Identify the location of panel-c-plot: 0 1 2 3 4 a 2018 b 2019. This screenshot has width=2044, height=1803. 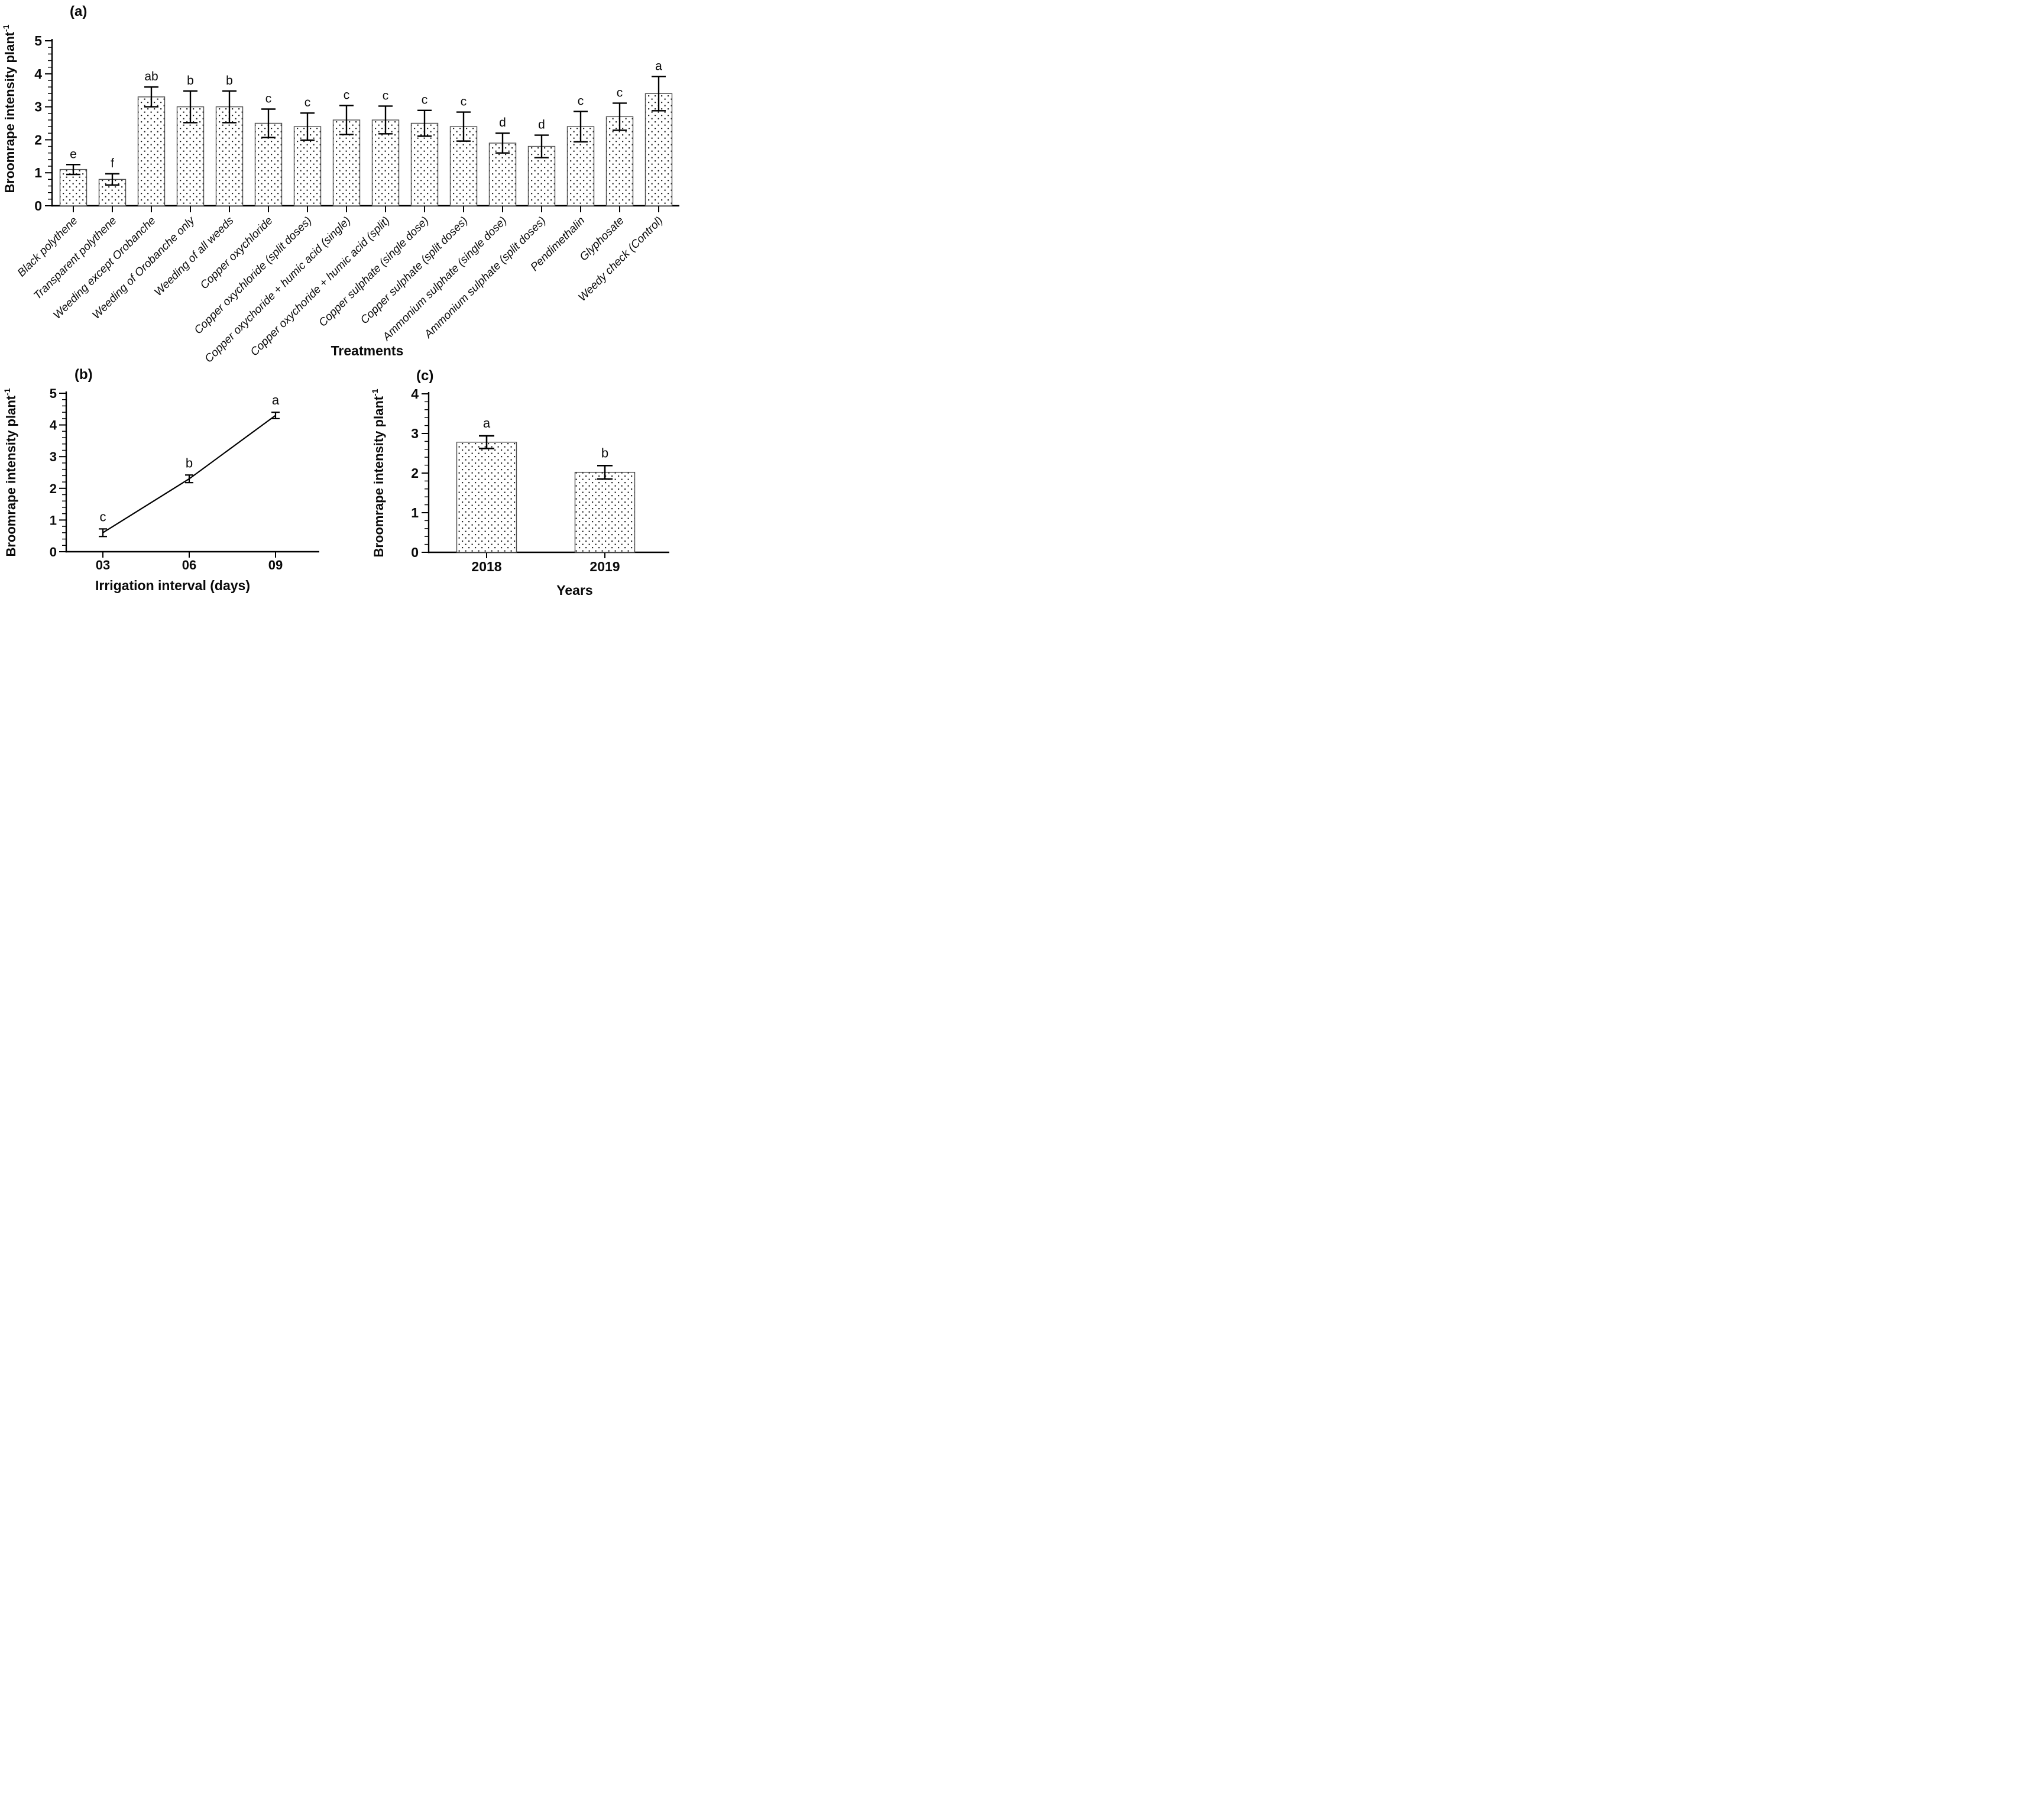
(540, 480).